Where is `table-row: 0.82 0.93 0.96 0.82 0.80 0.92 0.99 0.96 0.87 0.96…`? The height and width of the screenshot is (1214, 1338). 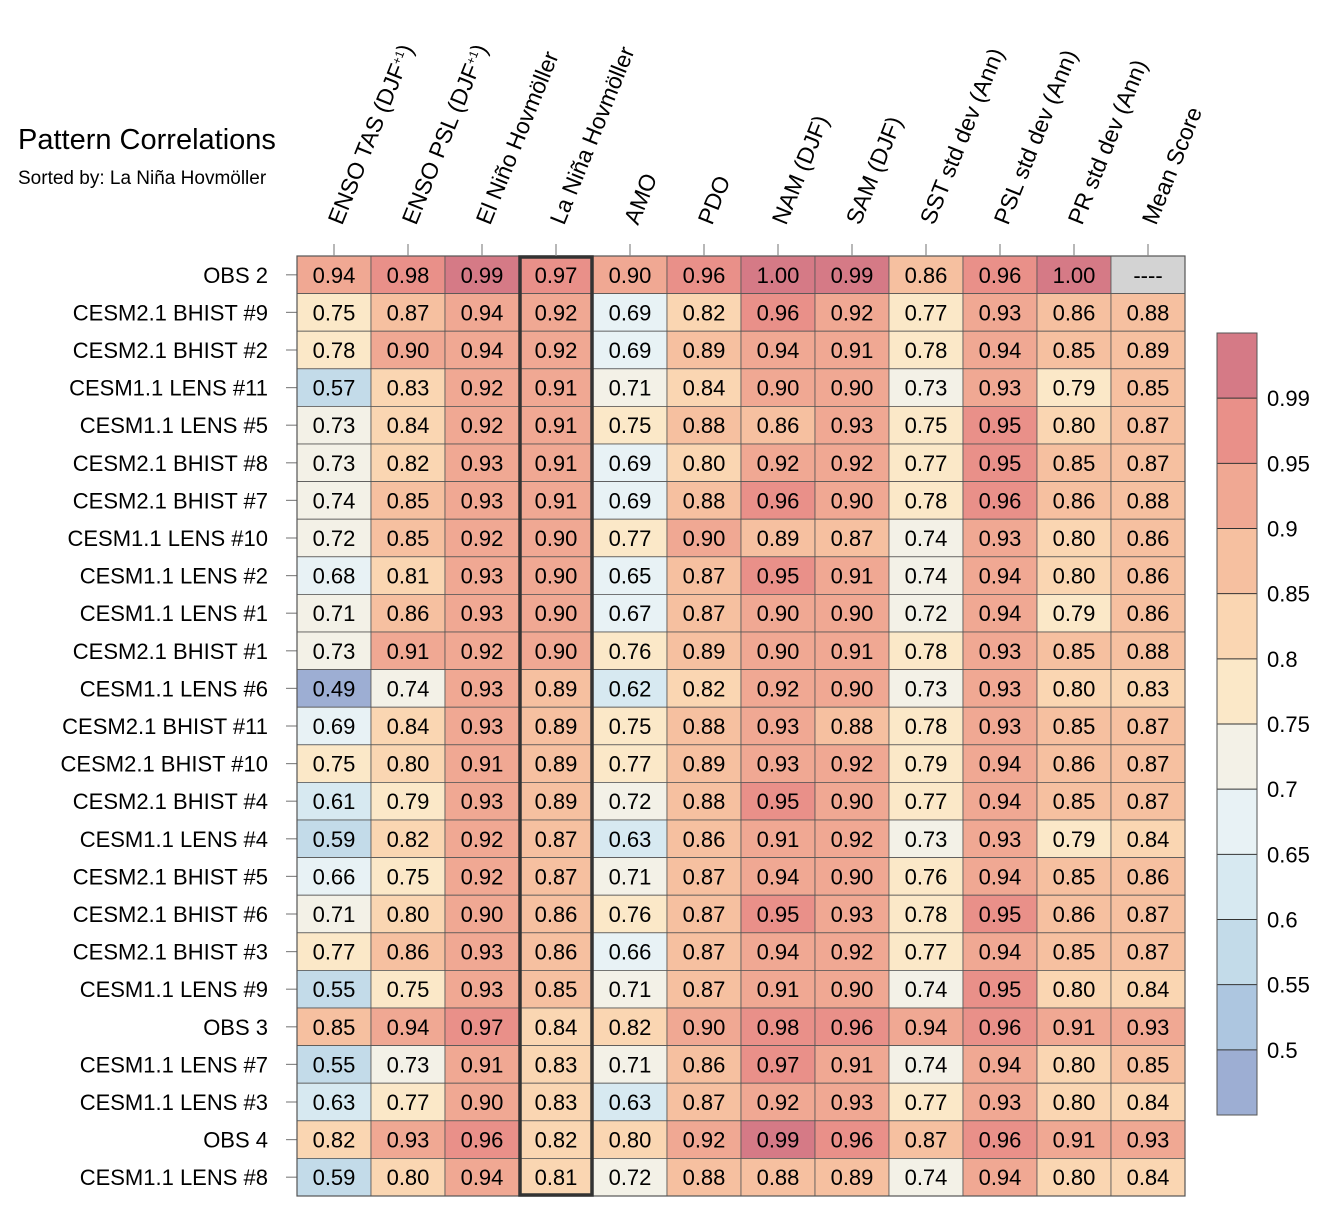 table-row: 0.82 0.93 0.96 0.82 0.80 0.92 0.99 0.96 0.87 0.96… is located at coordinates (741, 1139).